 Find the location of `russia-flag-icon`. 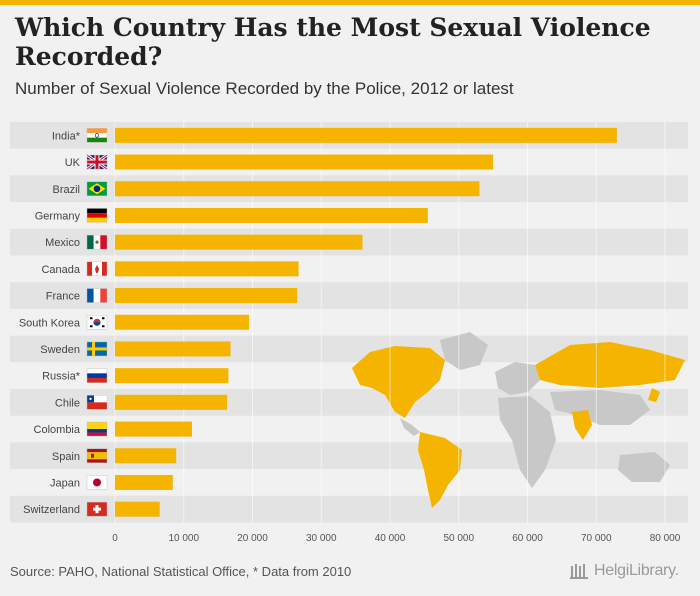

russia-flag-icon is located at coordinates (97, 375).